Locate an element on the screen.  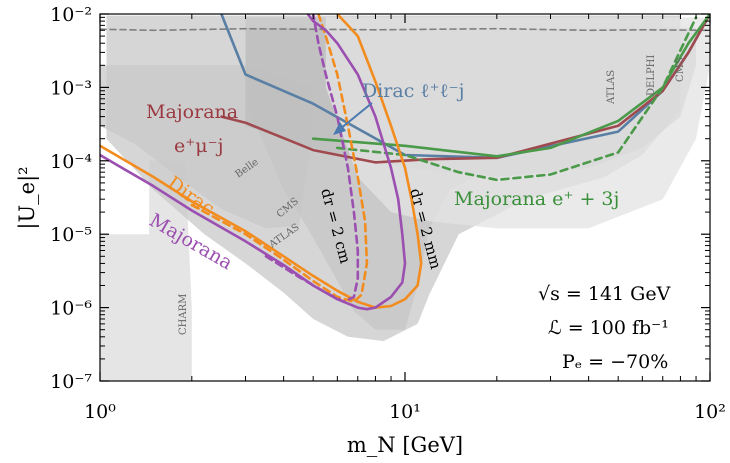
x-tick-label: 10² is located at coordinates (710, 412).